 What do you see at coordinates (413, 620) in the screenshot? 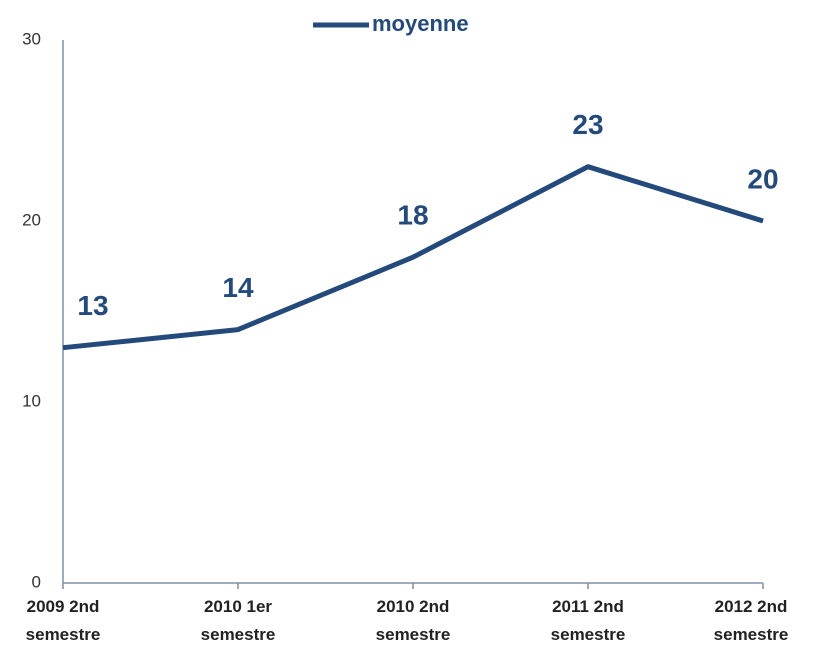
I see `x-tick-label: 2010 2nd semestre` at bounding box center [413, 620].